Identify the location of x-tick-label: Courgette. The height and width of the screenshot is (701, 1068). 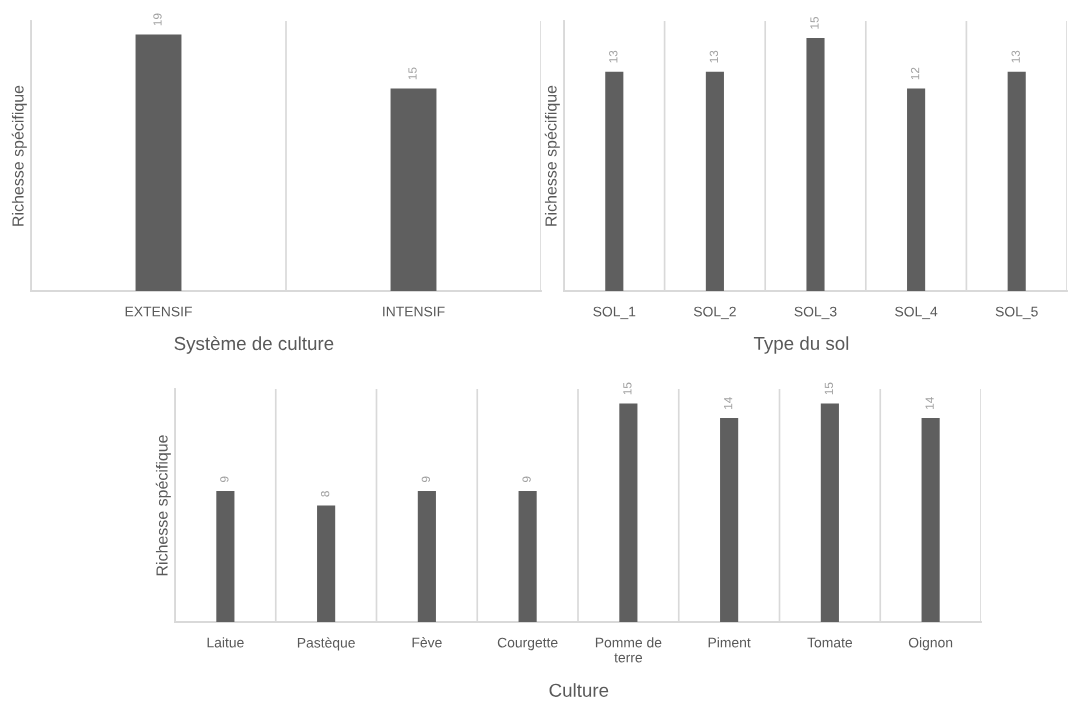
(527, 644).